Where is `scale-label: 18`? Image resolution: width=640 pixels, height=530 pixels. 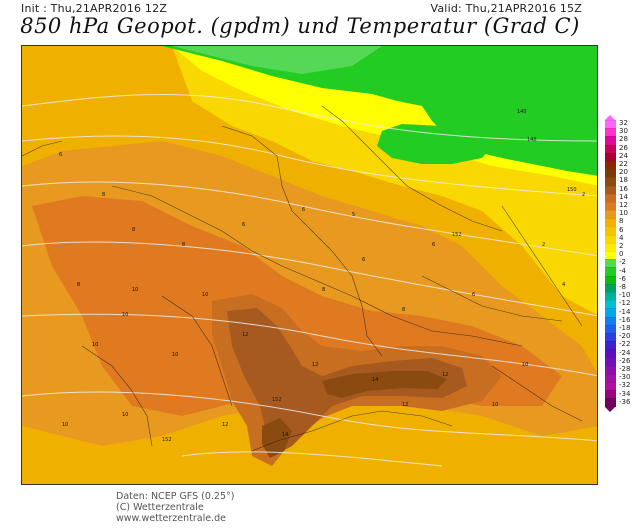
scale-label: 18 is located at coordinates (623, 180).